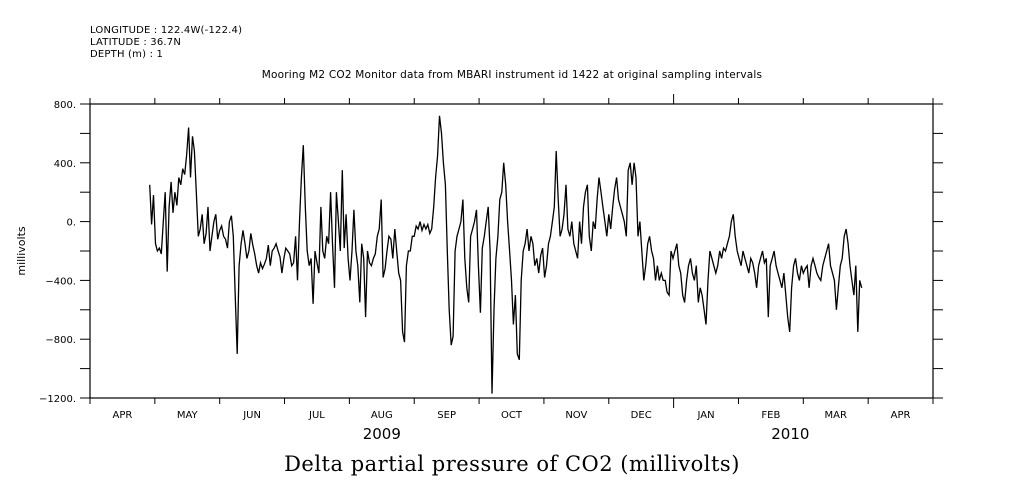 This screenshot has width=1009, height=504. I want to click on year-label: 2010, so click(790, 434).